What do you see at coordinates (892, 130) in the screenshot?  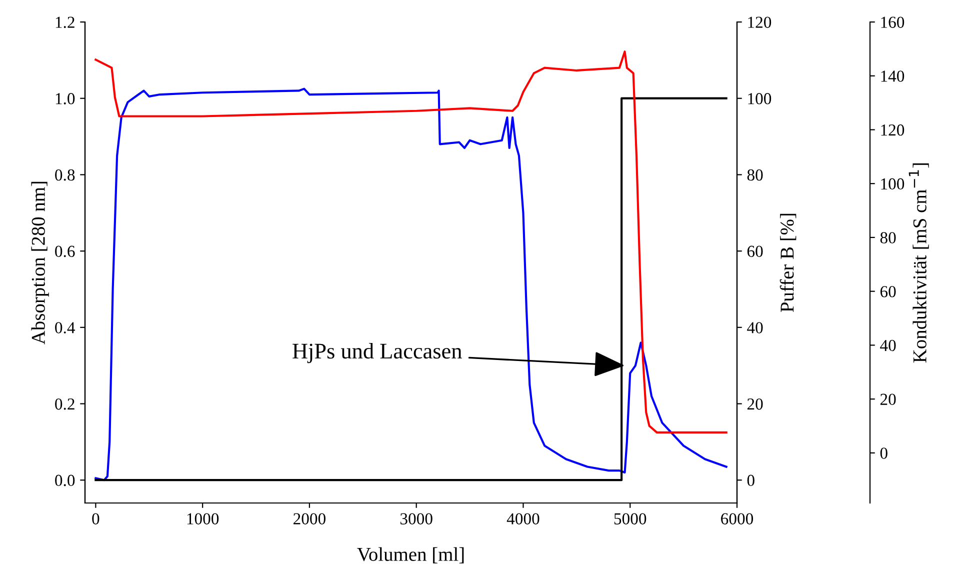 I see `y3-tick-label: 120` at bounding box center [892, 130].